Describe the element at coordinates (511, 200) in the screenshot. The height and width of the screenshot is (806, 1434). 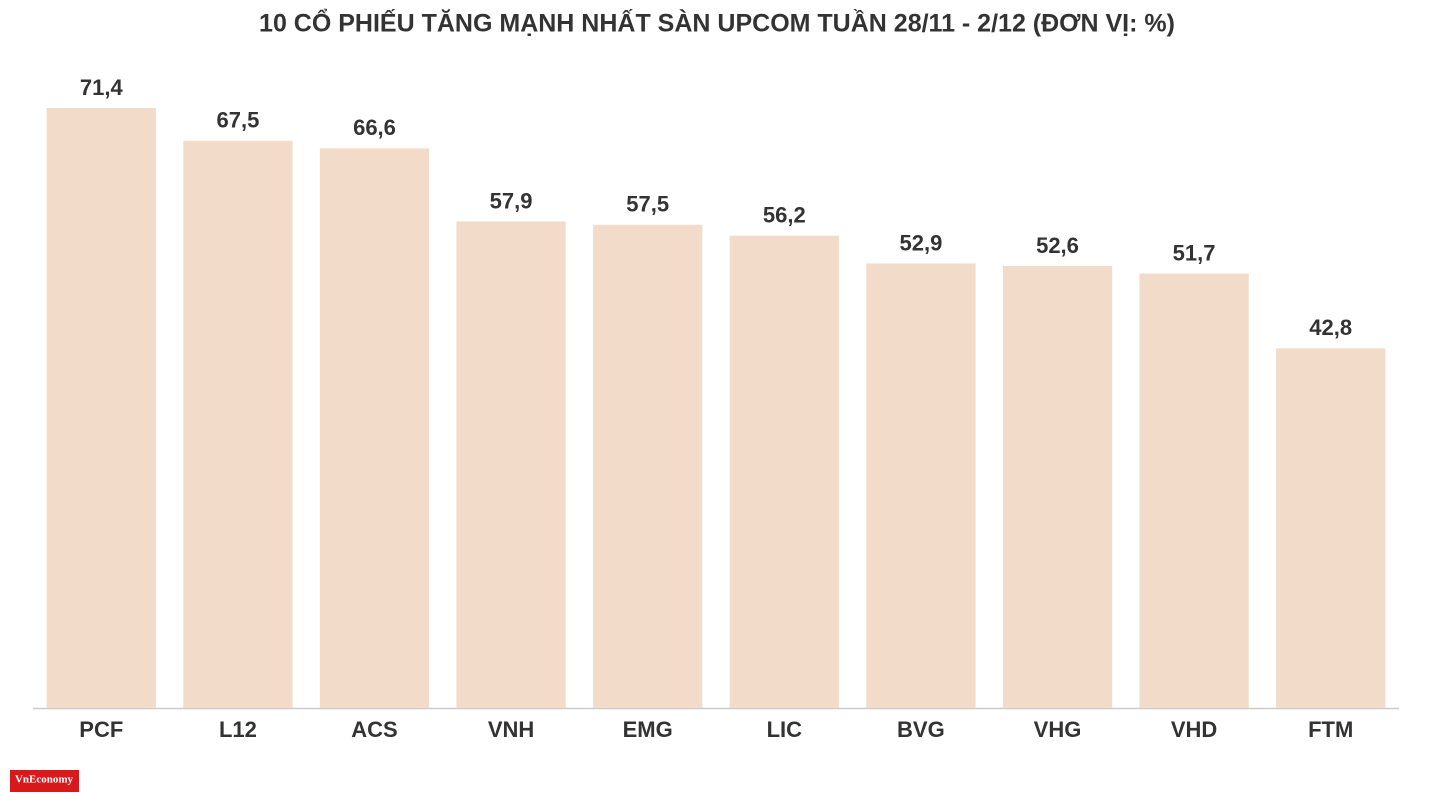
I see `value-label: 57,9` at that location.